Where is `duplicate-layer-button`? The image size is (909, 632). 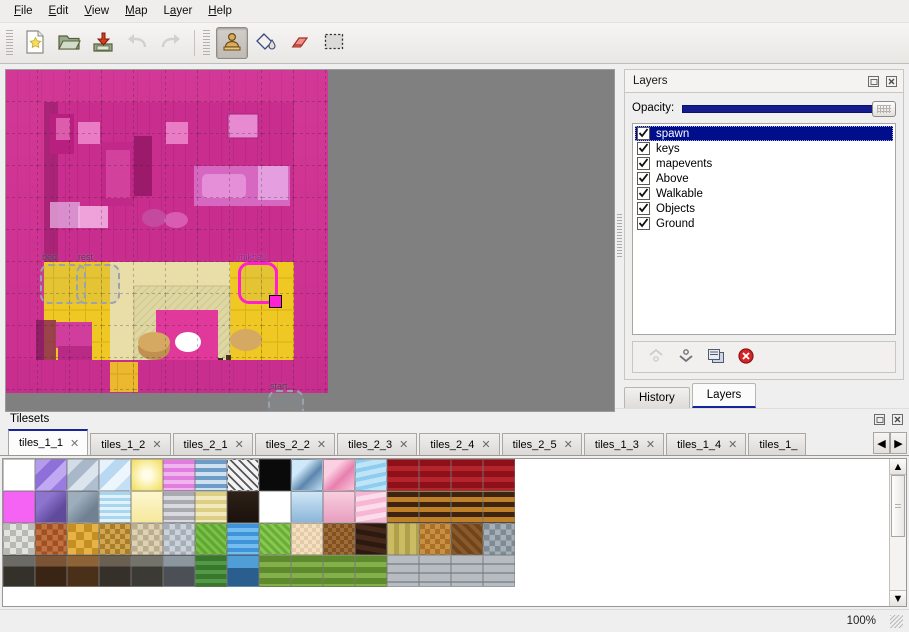
duplicate-layer-button is located at coordinates (716, 357).